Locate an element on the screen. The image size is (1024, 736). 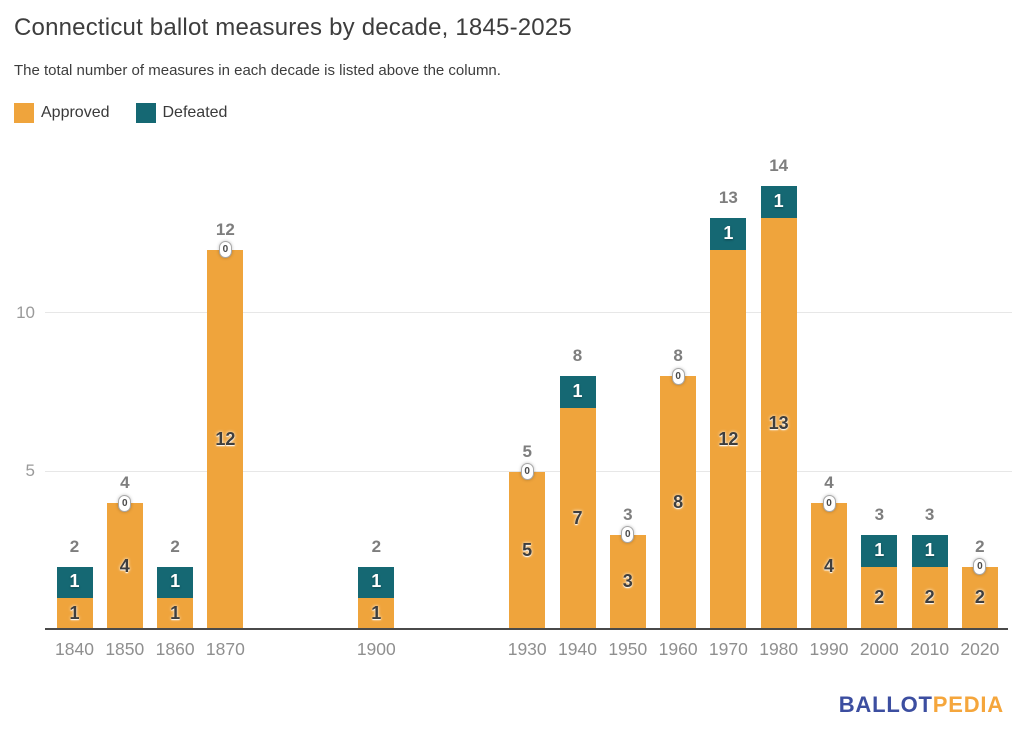
y-axis-tick-label-10: 10 is located at coordinates (25, 312).